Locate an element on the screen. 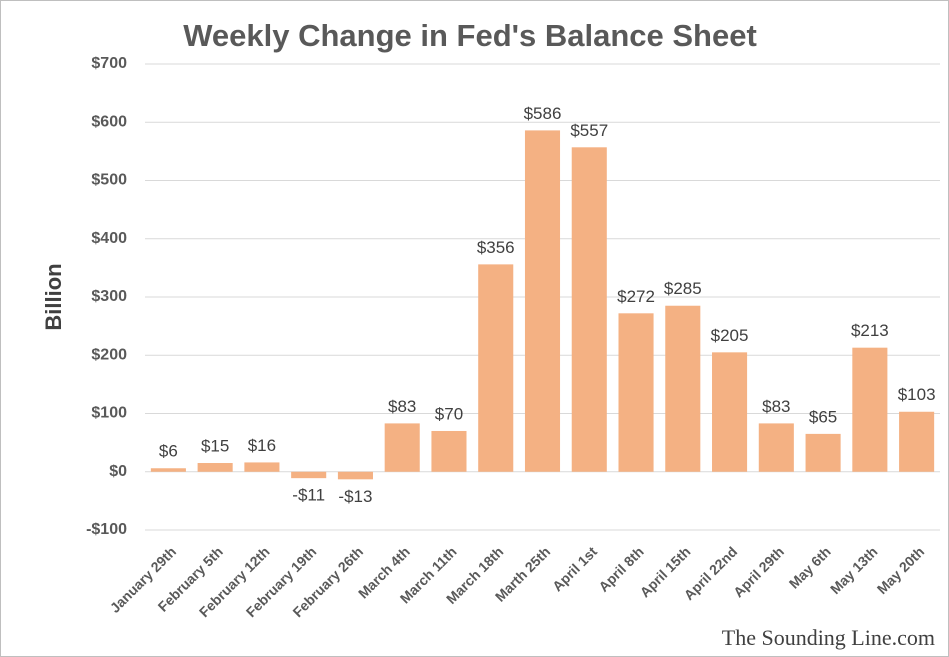  value-label: $15 is located at coordinates (215, 445).